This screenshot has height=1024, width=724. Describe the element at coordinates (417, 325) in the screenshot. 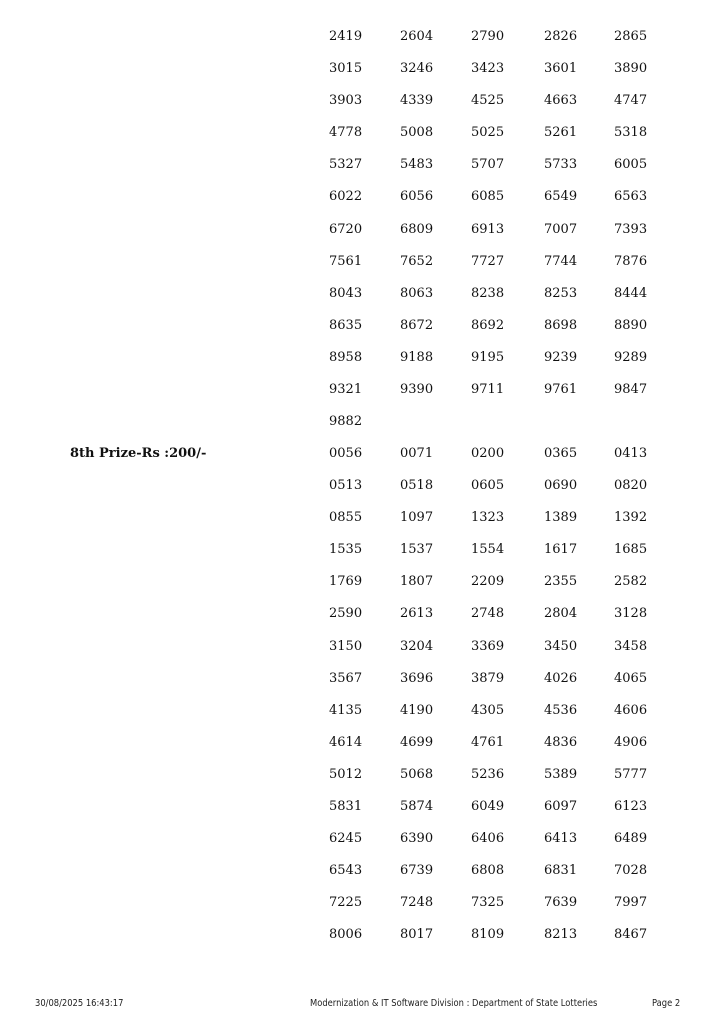

I see `ticket-number: 8672` at that location.